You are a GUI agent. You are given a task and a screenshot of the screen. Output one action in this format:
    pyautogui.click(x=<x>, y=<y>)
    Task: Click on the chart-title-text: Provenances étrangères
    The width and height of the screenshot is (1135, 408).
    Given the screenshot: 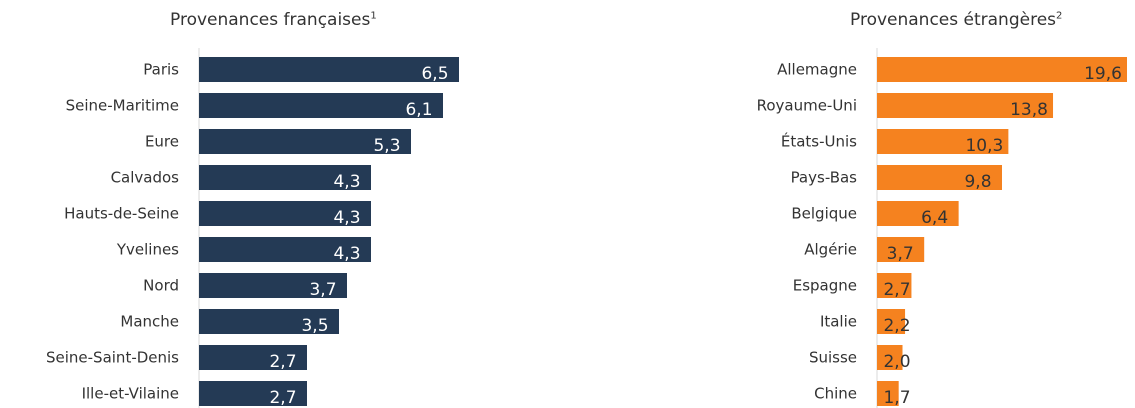 What is the action you would take?
    pyautogui.click(x=953, y=20)
    